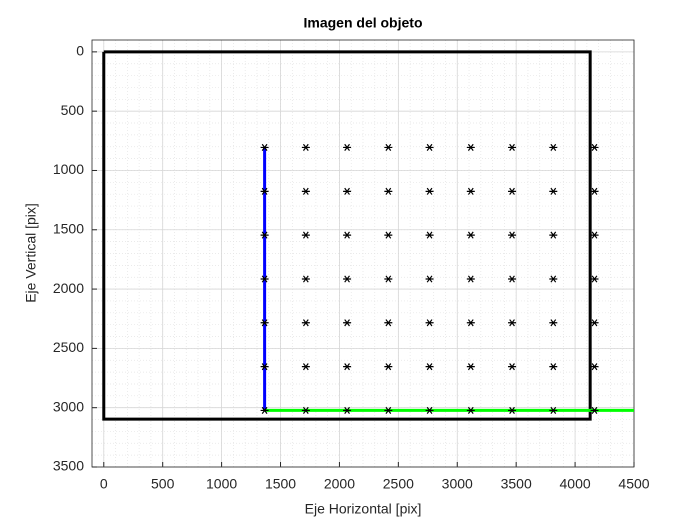 The width and height of the screenshot is (700, 525). I want to click on x-tick-label: 3500, so click(516, 484).